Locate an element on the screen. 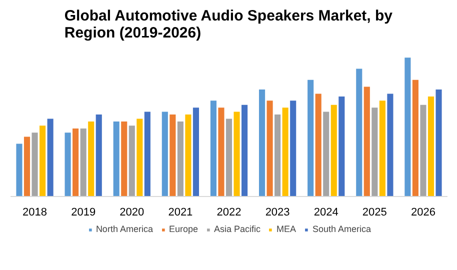 The image size is (457, 270). x-tick-label: 2025 is located at coordinates (374, 212).